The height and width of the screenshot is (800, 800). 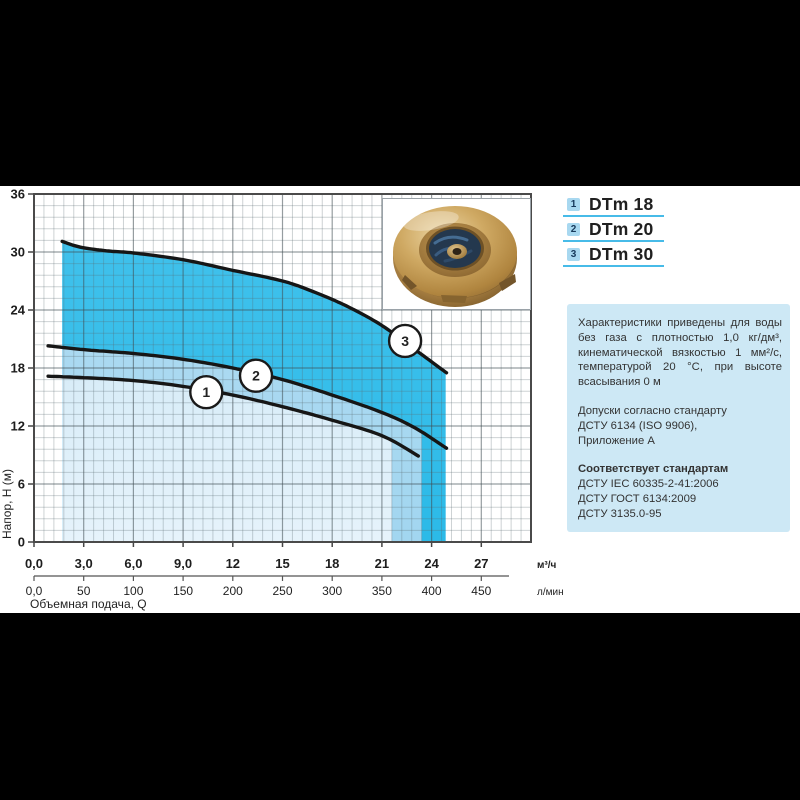 What do you see at coordinates (84, 591) in the screenshot?
I see `x-secondary-tick-label: 50` at bounding box center [84, 591].